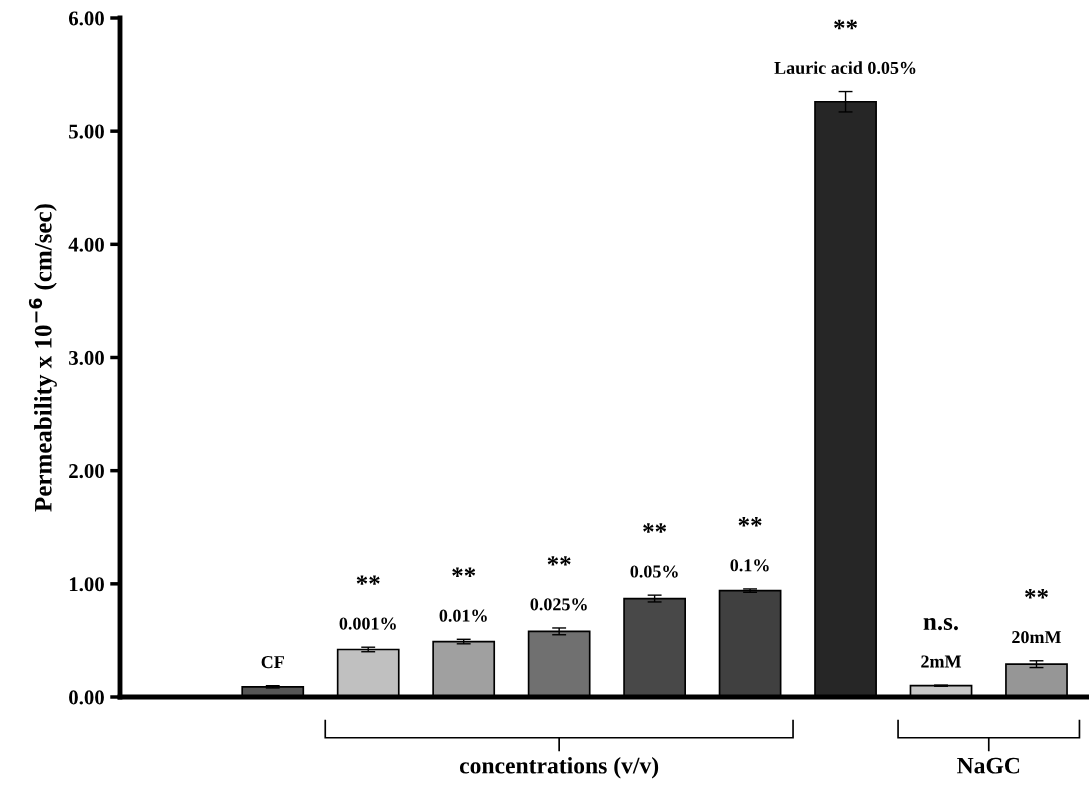  I want to click on x-tick-label: 0.025%, so click(558, 604).